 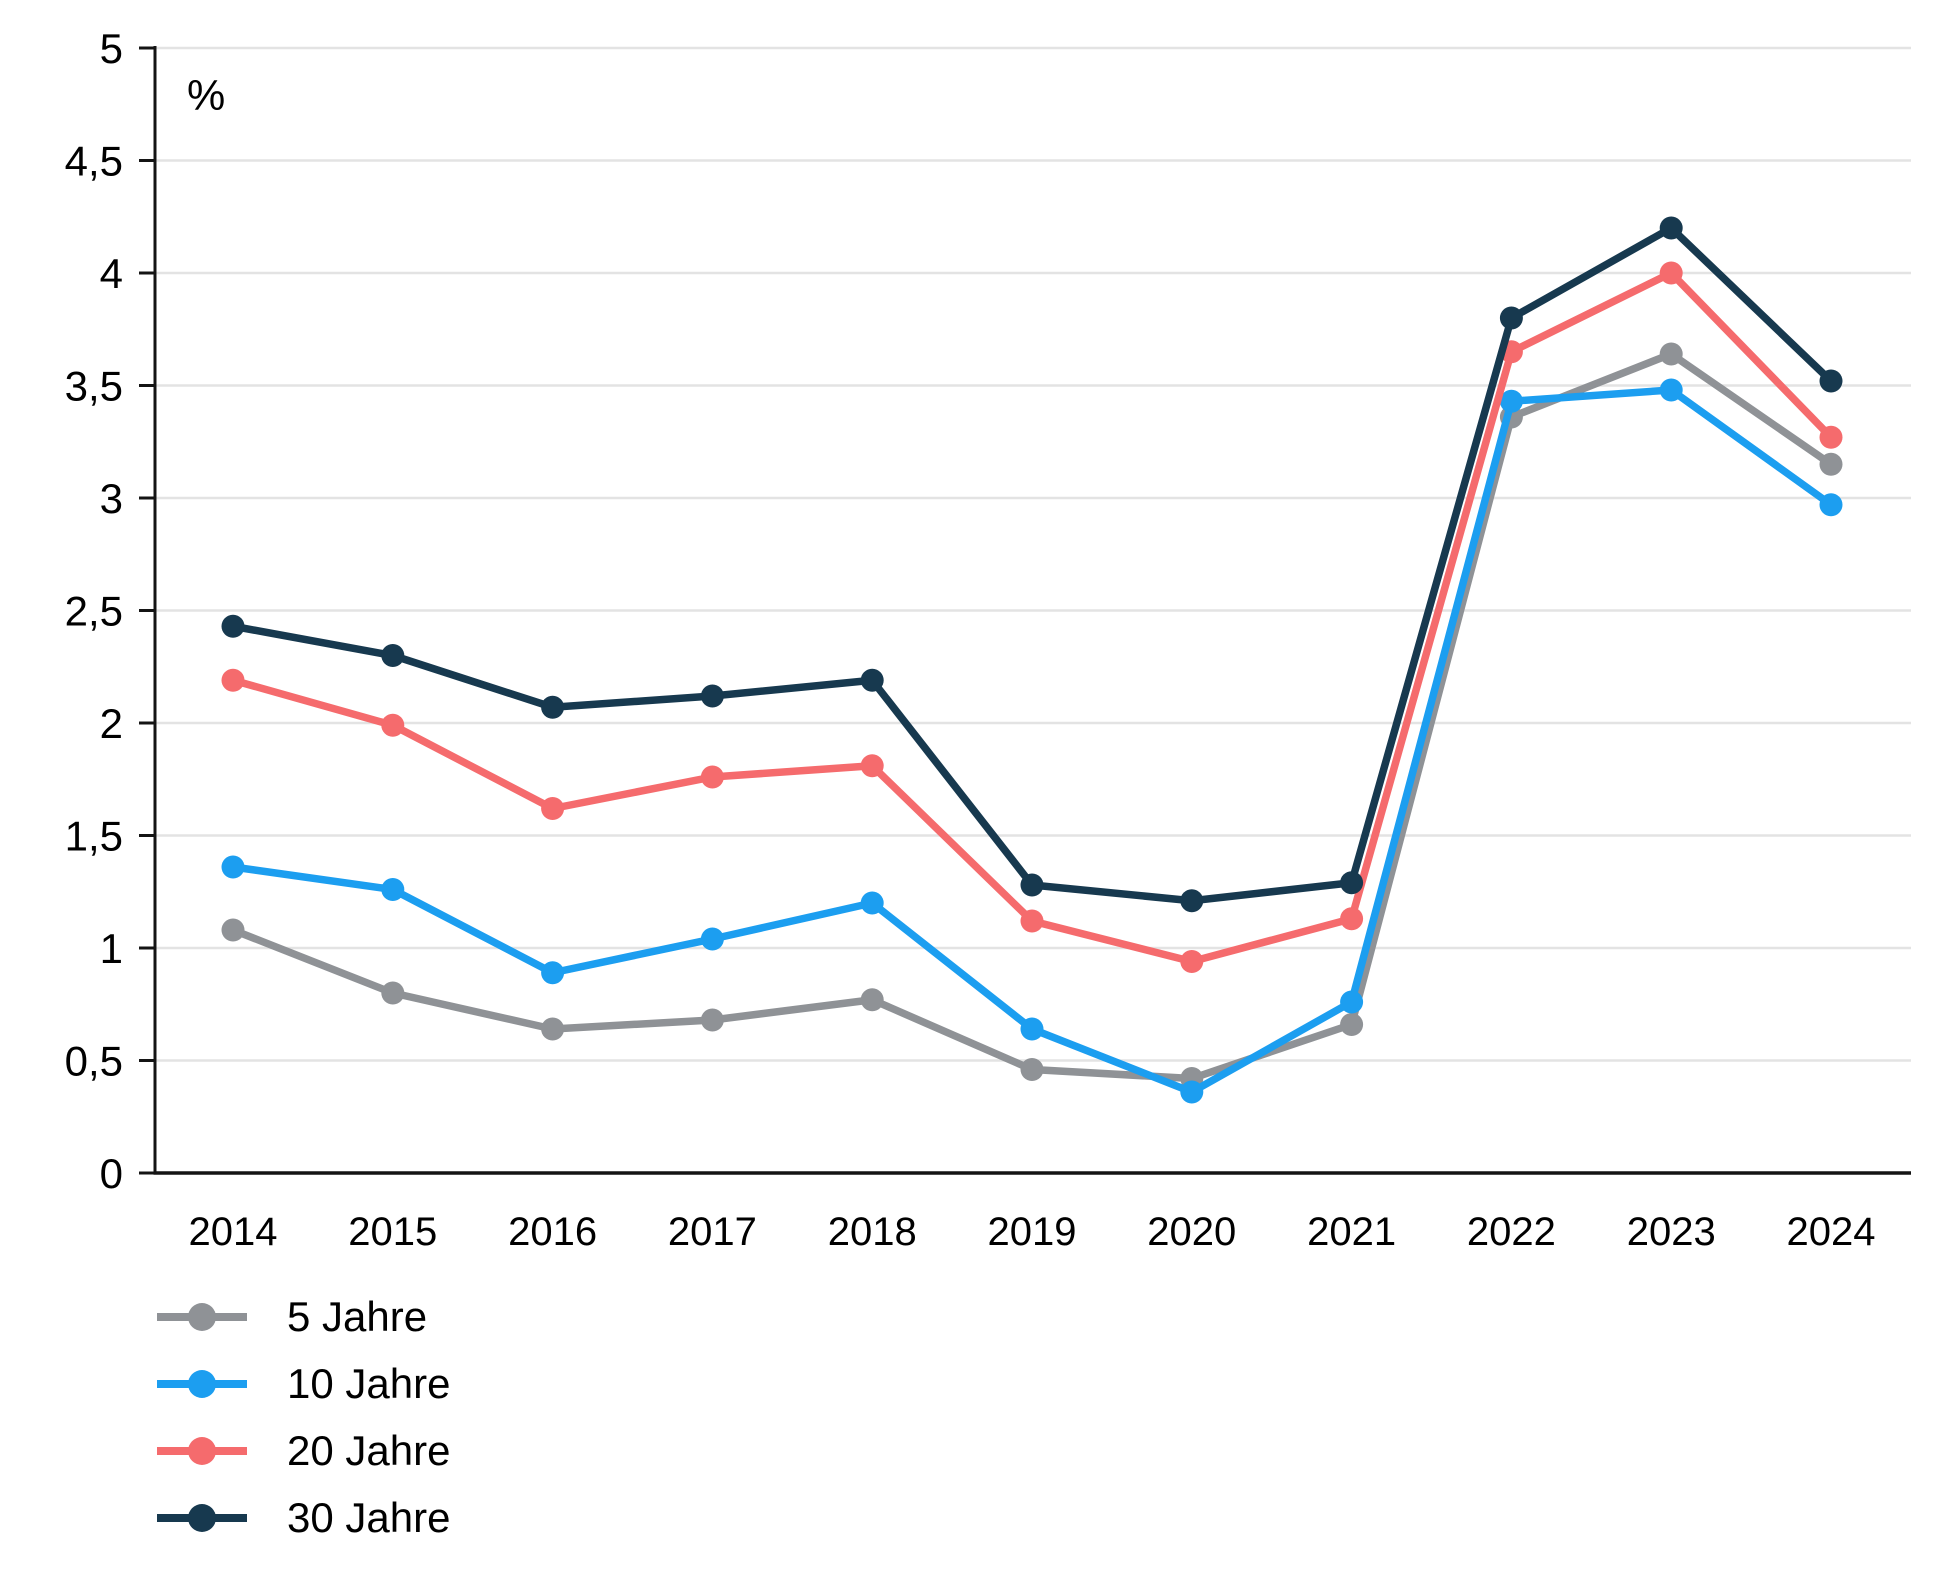 I want to click on legend-label: 20 Jahre, so click(x=369, y=1450).